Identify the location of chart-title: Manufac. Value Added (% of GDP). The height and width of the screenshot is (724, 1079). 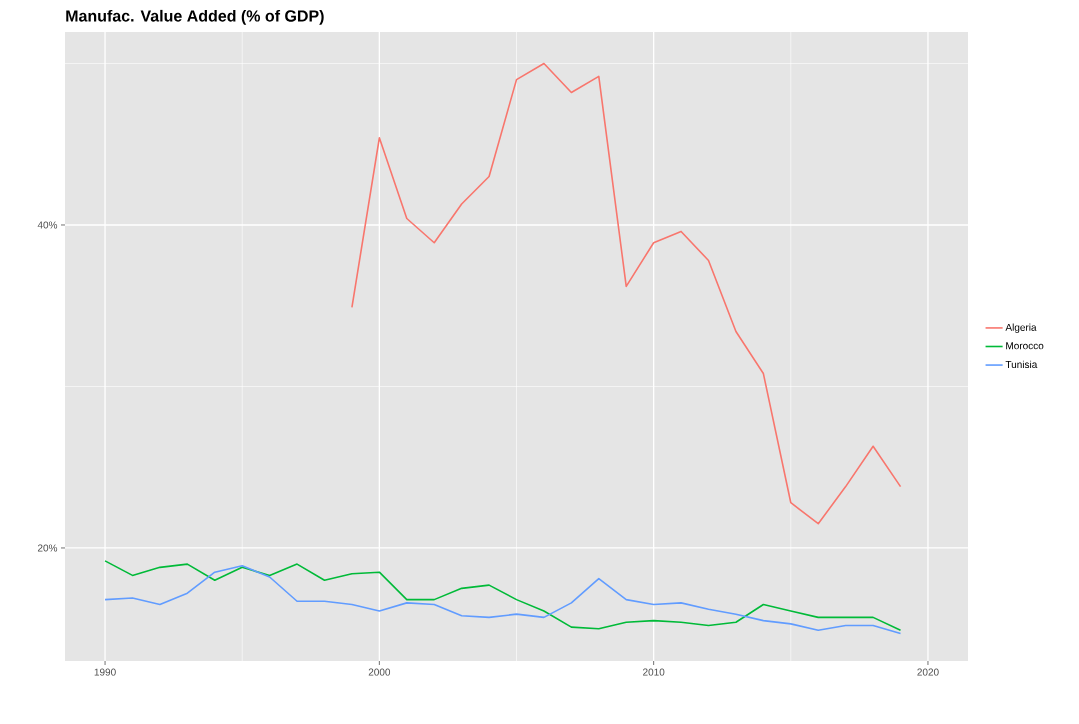
(195, 17).